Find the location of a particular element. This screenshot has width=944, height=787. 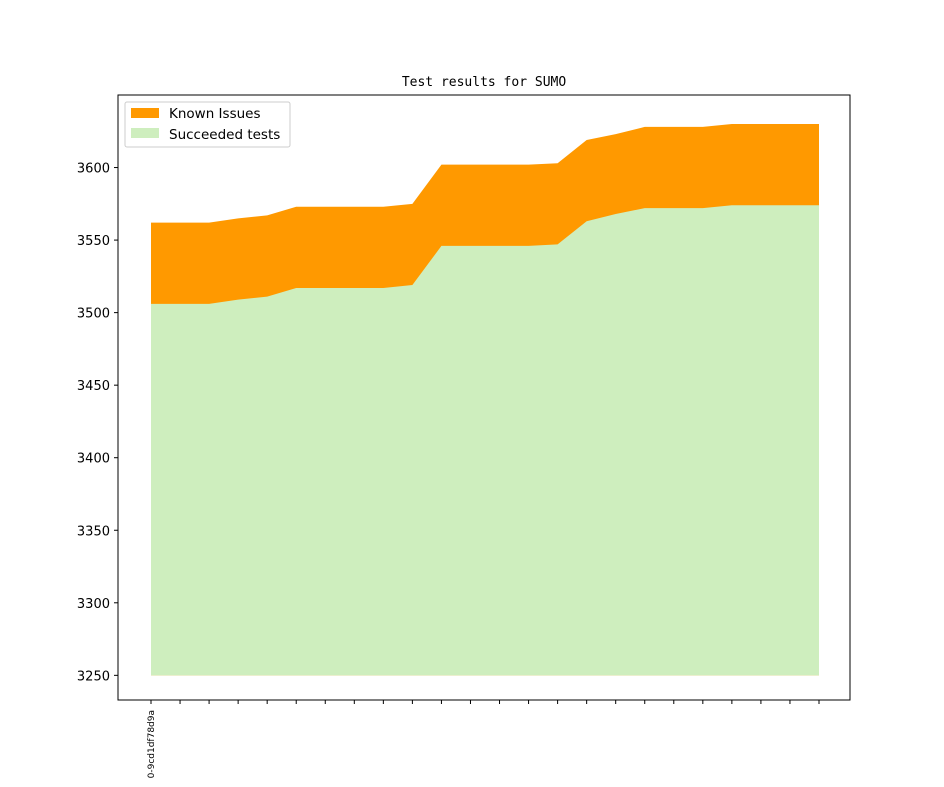

y-tick-label: 3600 is located at coordinates (93, 169).